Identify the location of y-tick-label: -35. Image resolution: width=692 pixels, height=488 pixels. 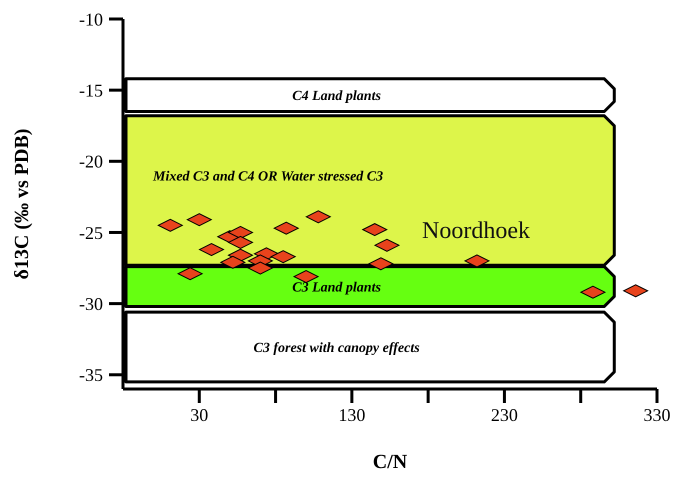
(91, 375).